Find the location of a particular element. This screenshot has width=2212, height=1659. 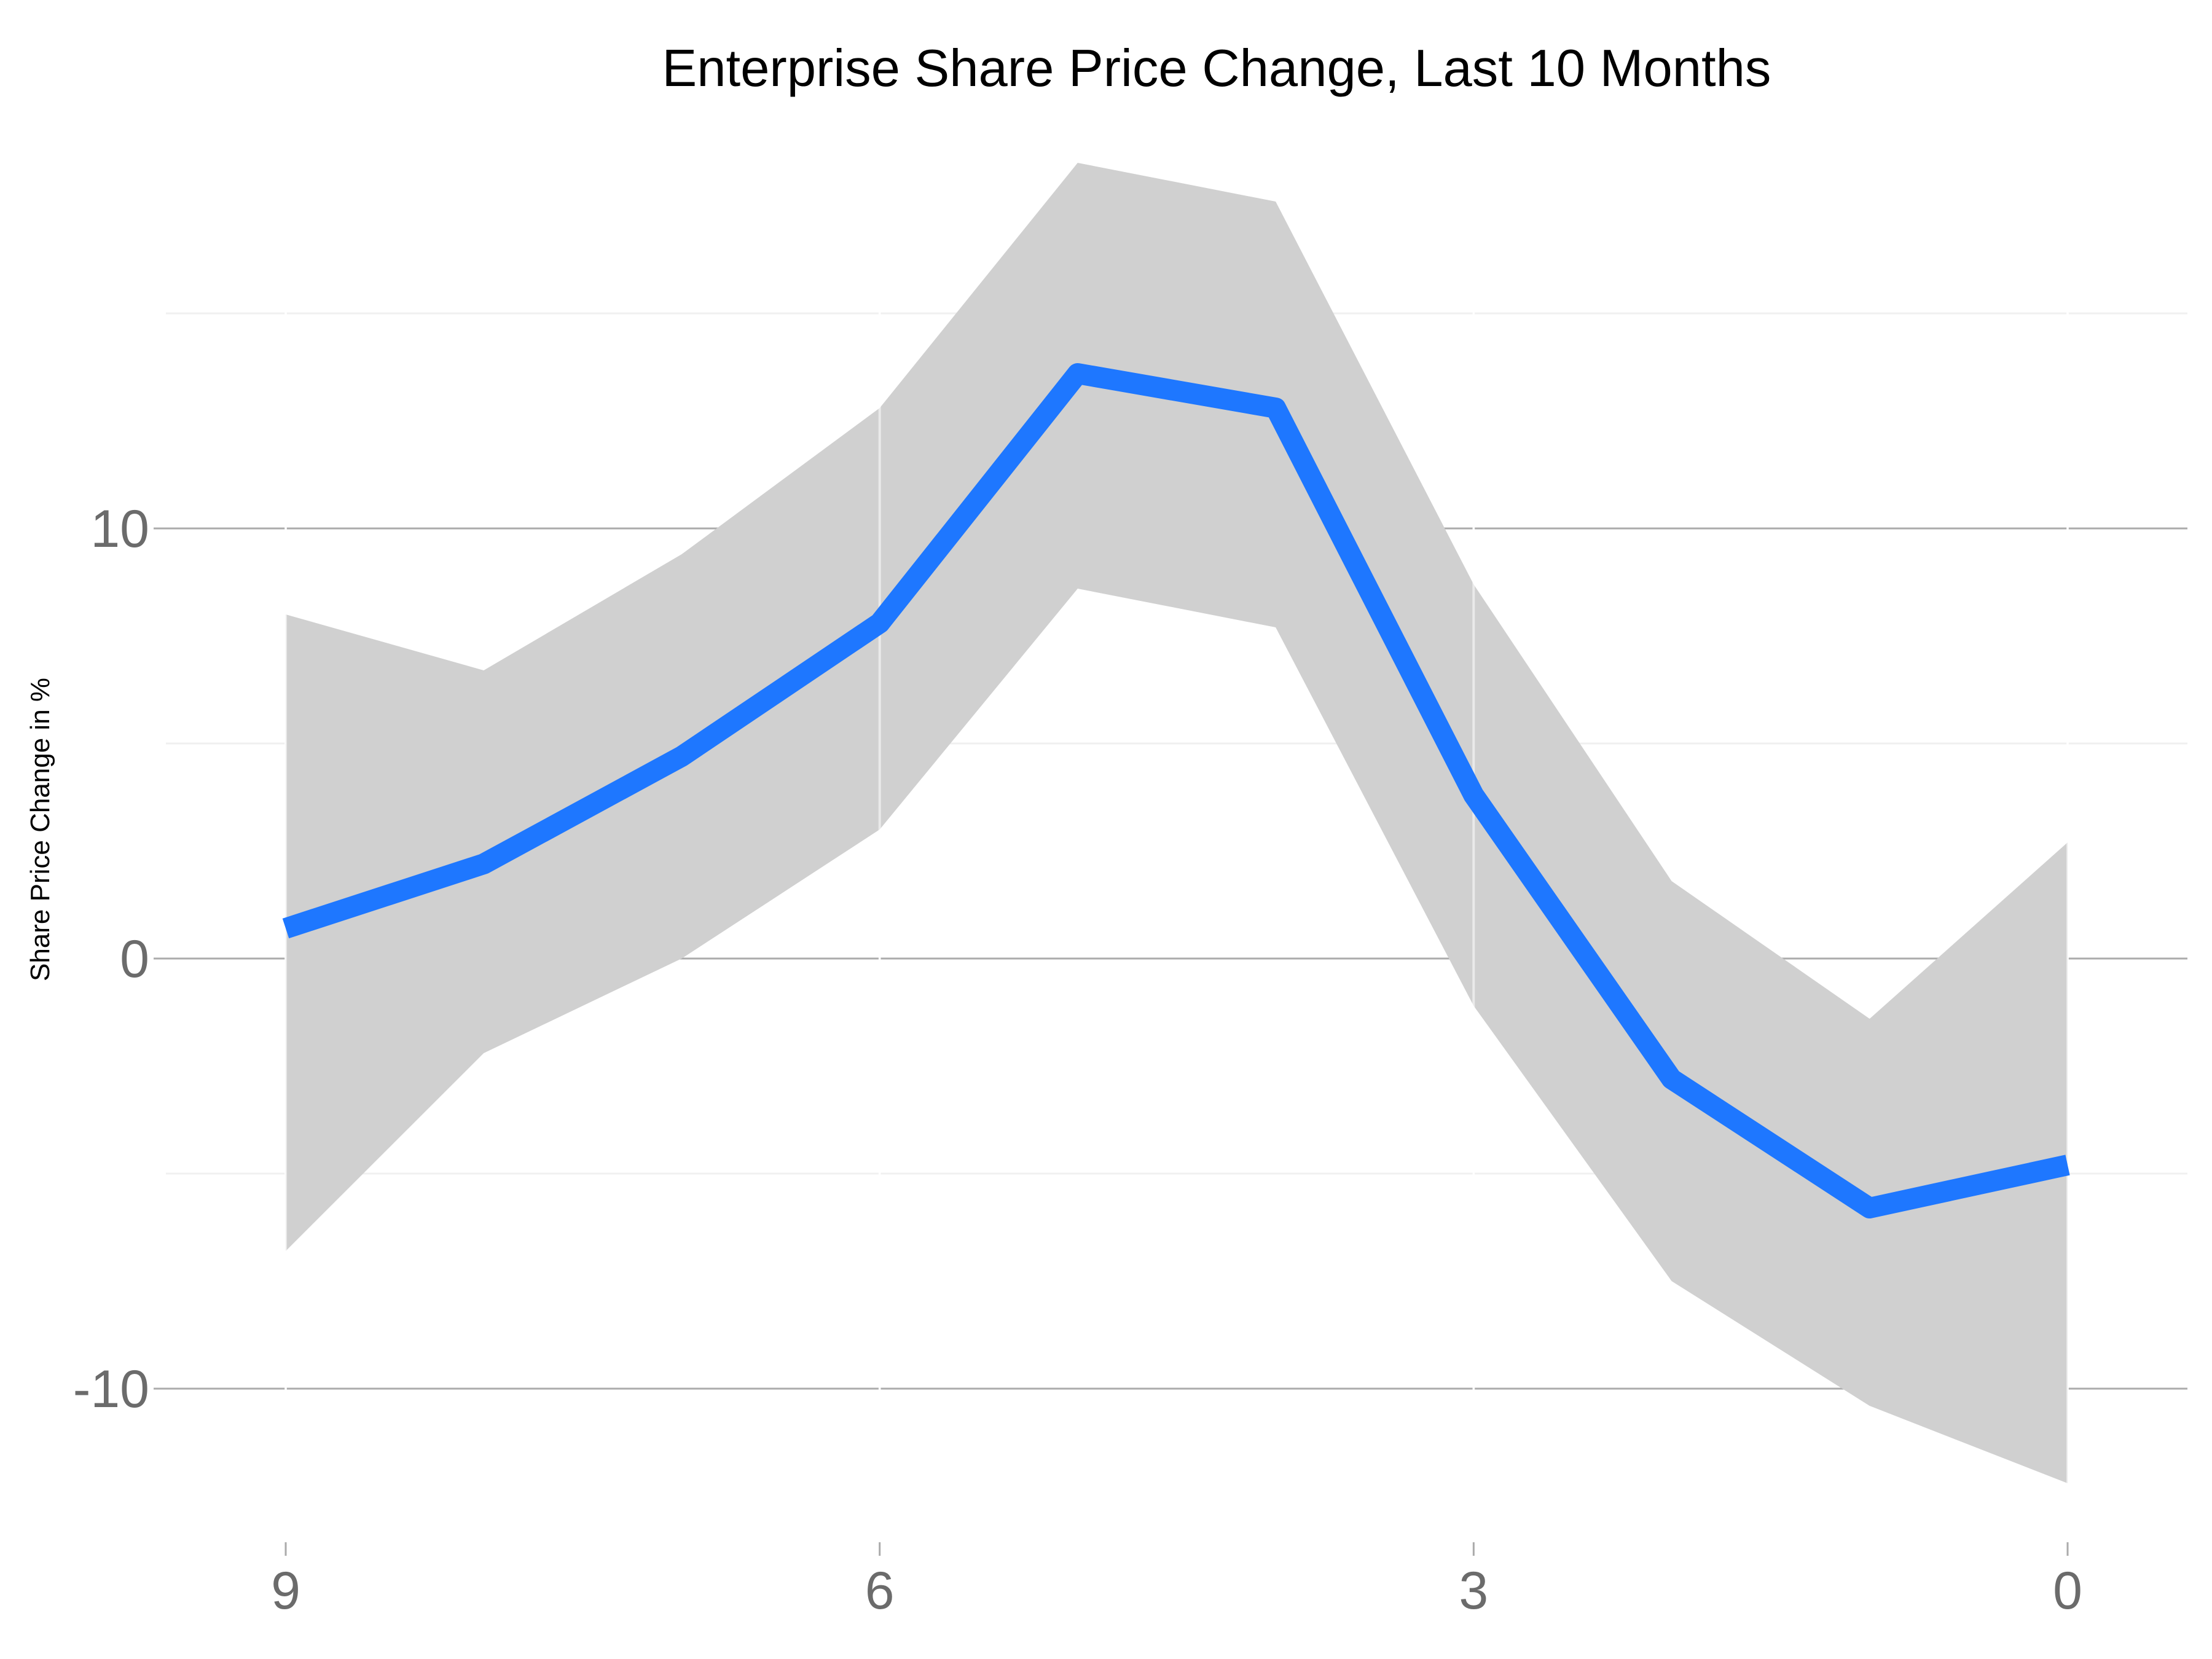

x-tick-label: 9 is located at coordinates (285, 1590).